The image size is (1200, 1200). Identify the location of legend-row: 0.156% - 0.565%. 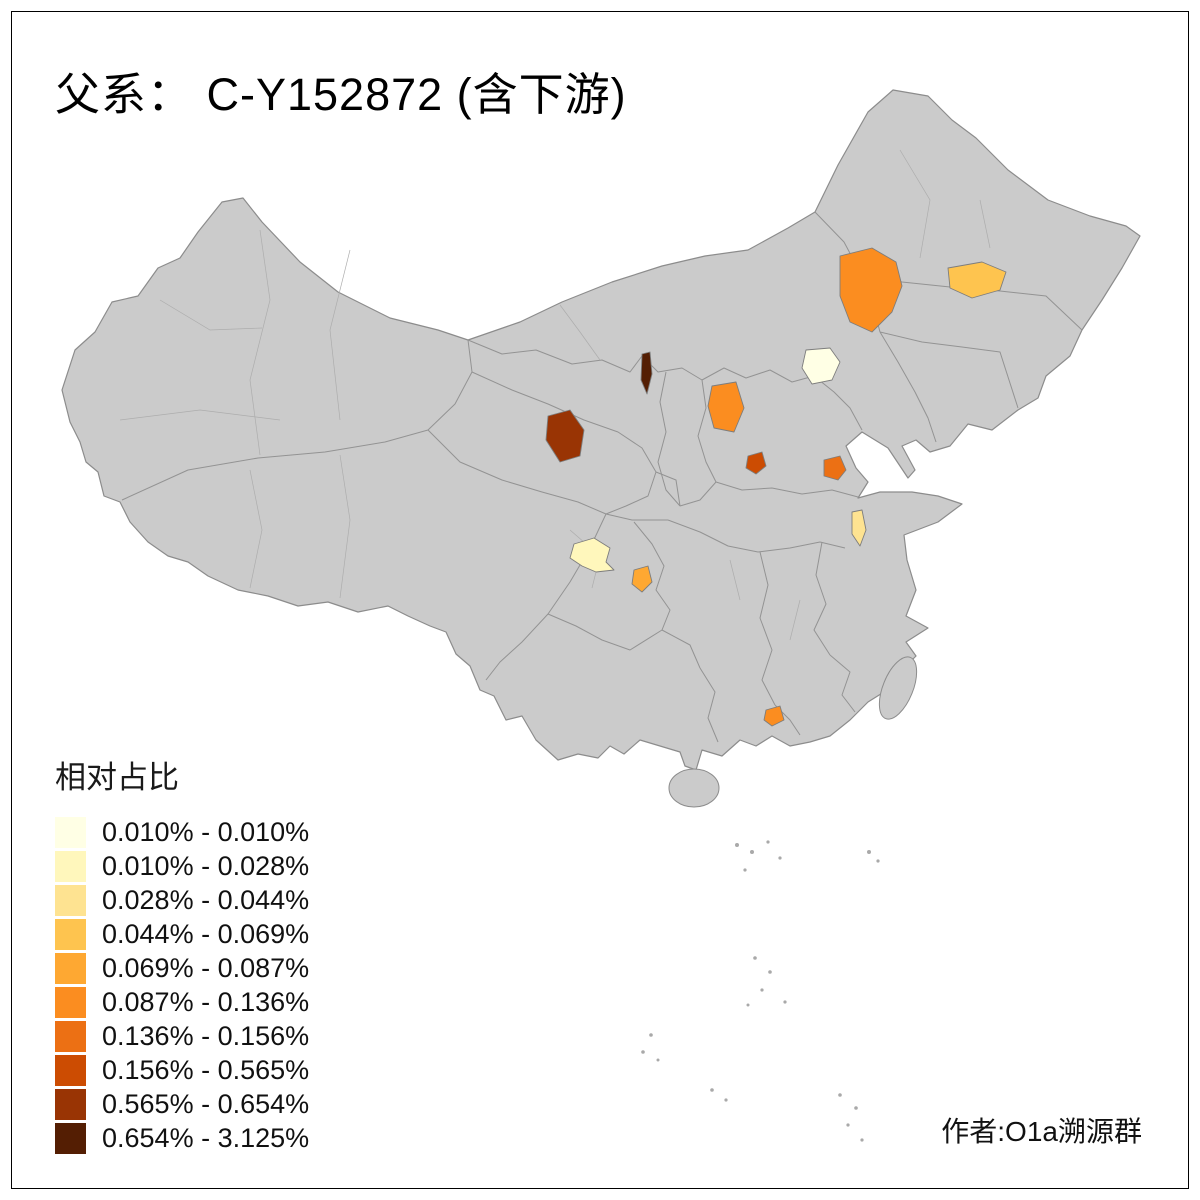
(182, 1070).